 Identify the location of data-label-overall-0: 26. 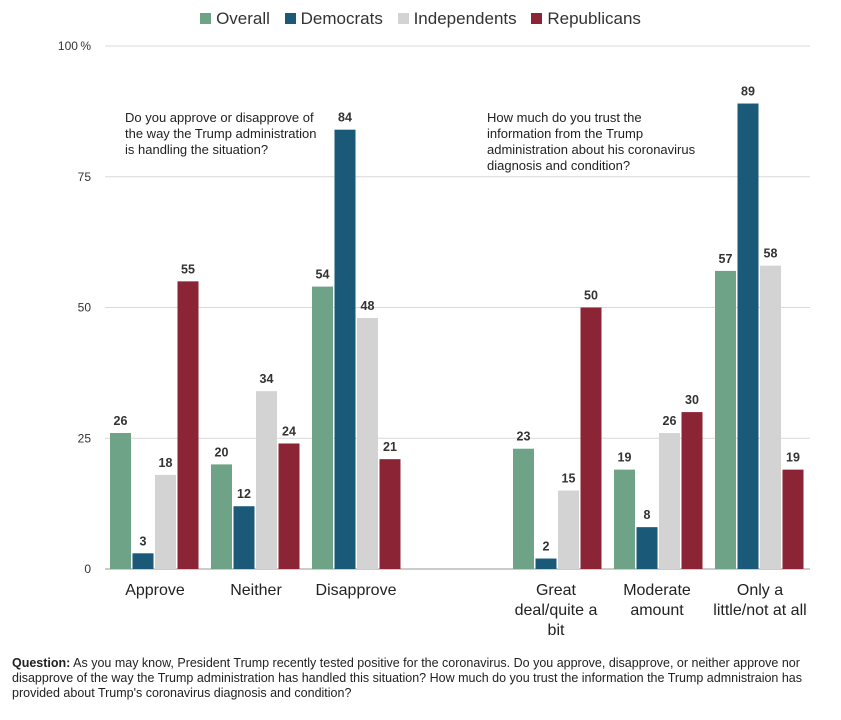
(121, 421).